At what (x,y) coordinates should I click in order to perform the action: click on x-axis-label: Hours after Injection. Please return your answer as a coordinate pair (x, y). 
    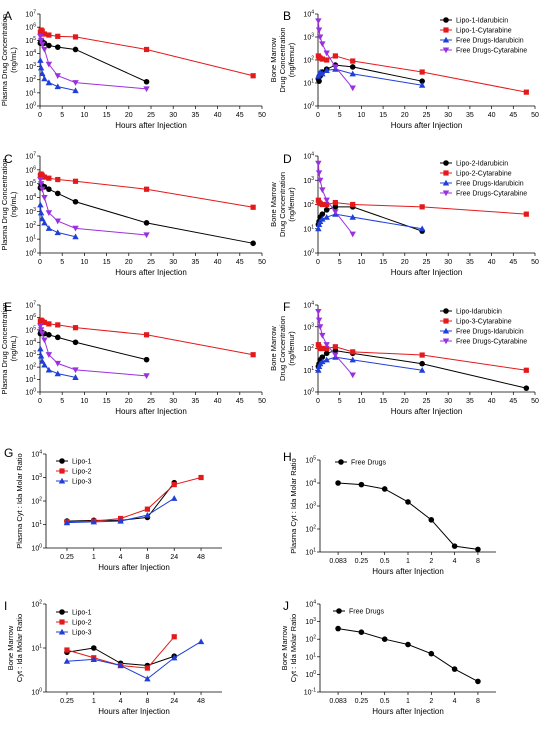
    Looking at the image, I should click on (151, 411).